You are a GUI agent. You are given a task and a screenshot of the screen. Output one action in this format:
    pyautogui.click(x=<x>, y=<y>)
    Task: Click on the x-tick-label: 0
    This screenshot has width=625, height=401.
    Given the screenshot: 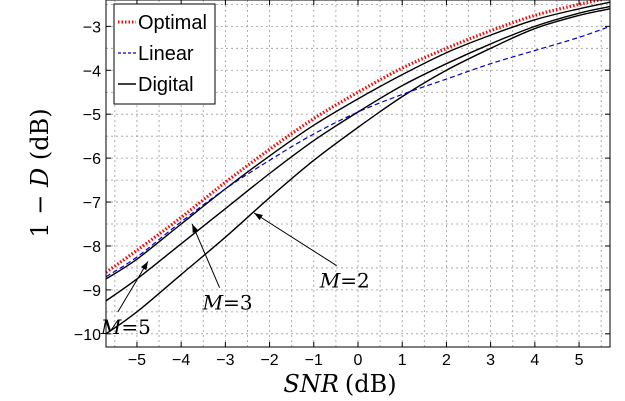 What is the action you would take?
    pyautogui.click(x=358, y=360)
    